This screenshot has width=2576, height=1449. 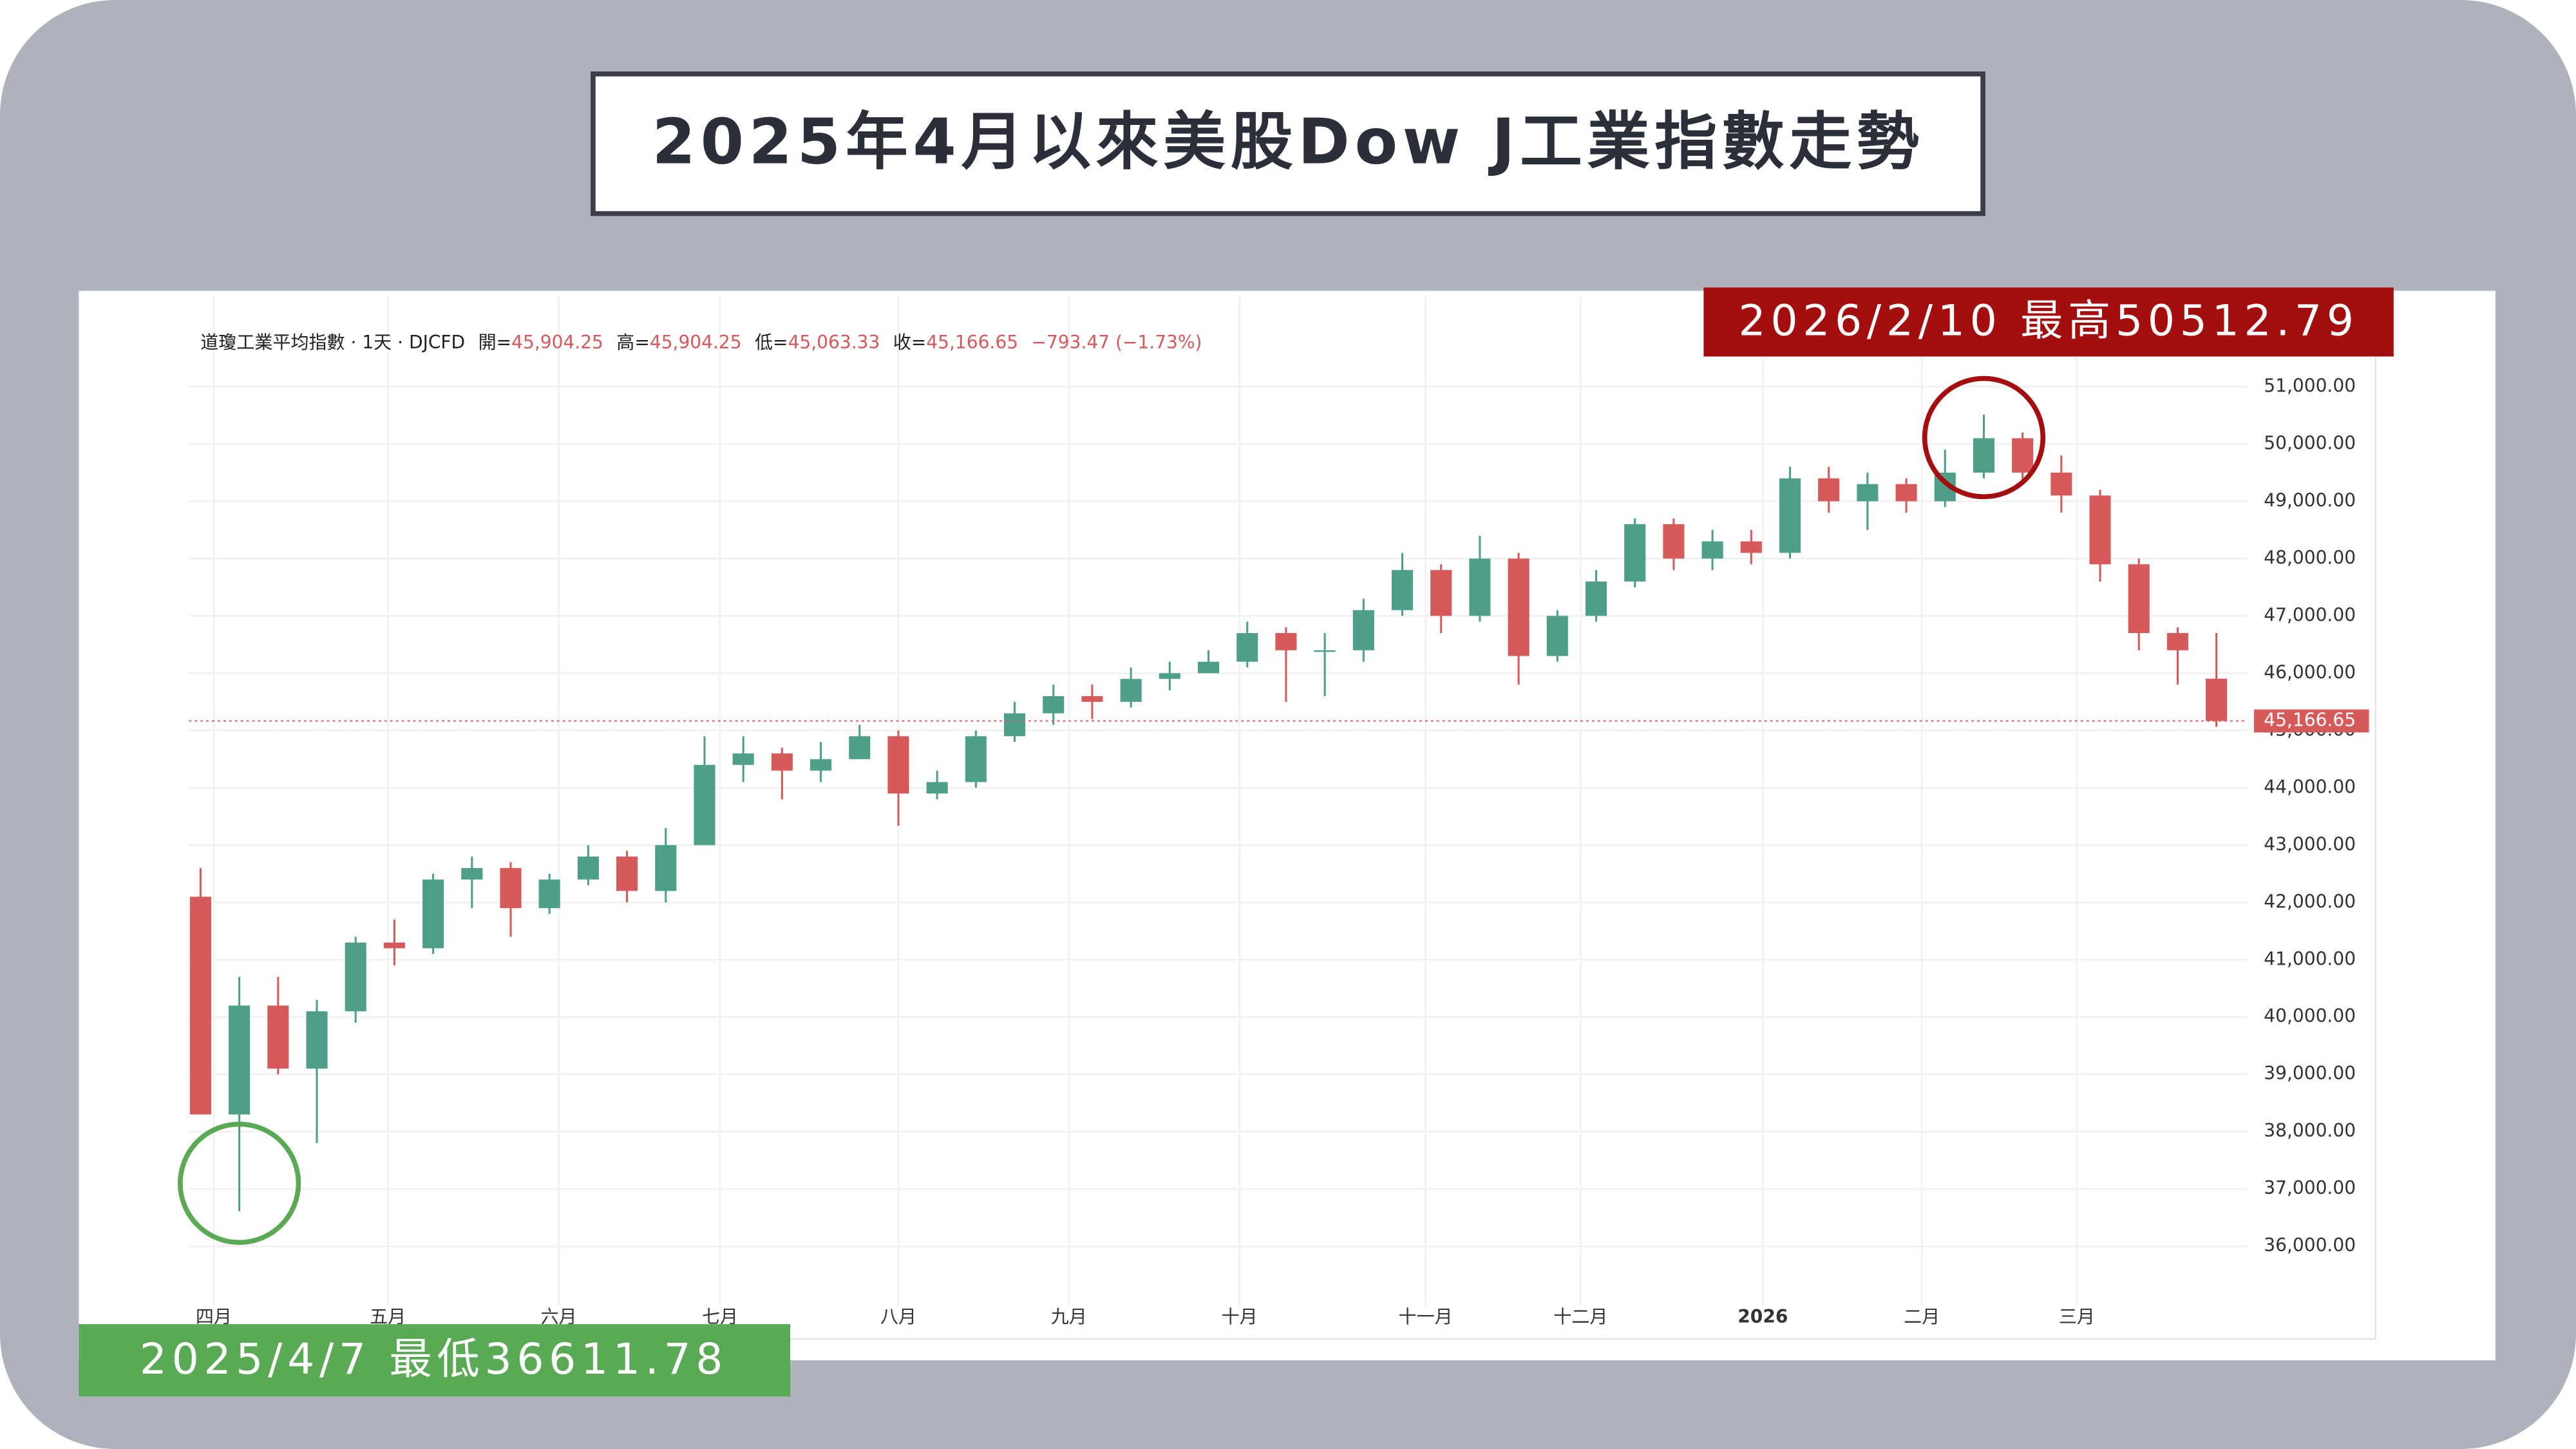 What do you see at coordinates (1426, 1317) in the screenshot?
I see `x-tick-label: 十一月` at bounding box center [1426, 1317].